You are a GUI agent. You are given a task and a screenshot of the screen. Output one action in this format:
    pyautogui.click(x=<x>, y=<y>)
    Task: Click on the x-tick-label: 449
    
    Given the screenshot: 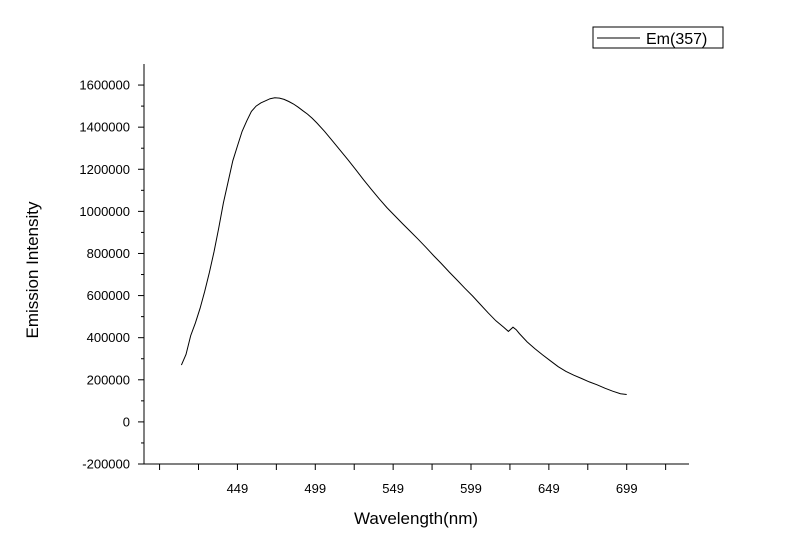 What is the action you would take?
    pyautogui.click(x=238, y=488)
    